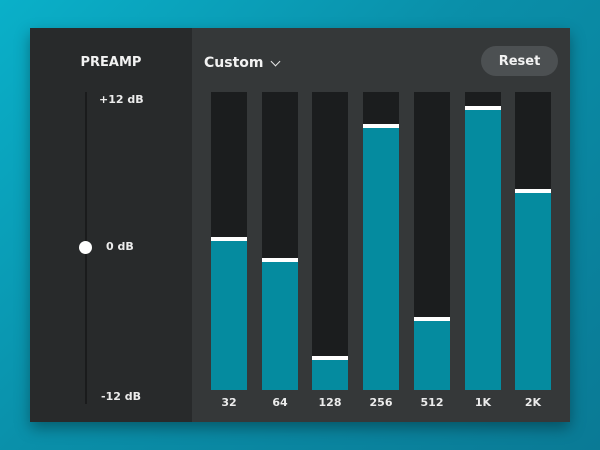 Image resolution: width=600 pixels, height=450 pixels. What do you see at coordinates (533, 402) in the screenshot?
I see `eq-band-label: 2K` at bounding box center [533, 402].